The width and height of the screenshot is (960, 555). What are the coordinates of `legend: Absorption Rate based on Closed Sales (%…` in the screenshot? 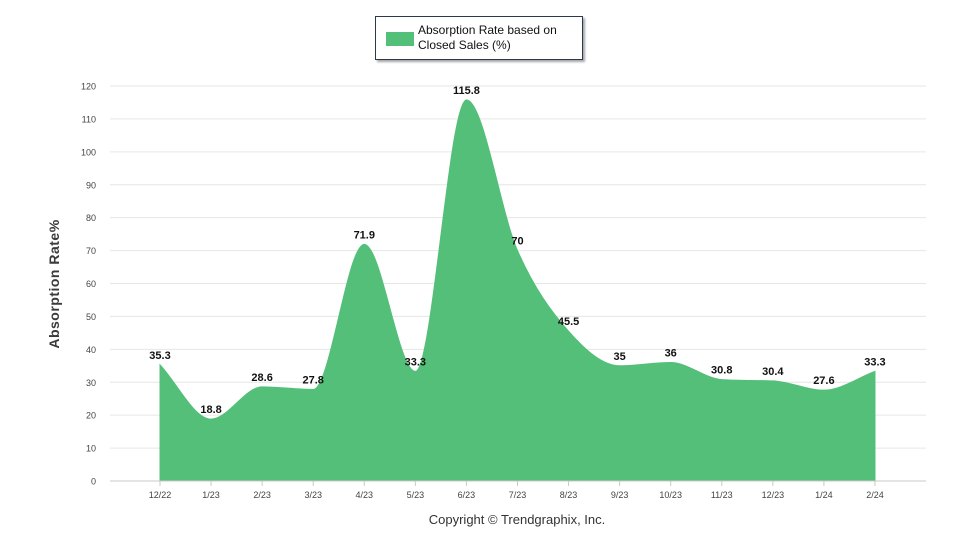 It's located at (479, 38).